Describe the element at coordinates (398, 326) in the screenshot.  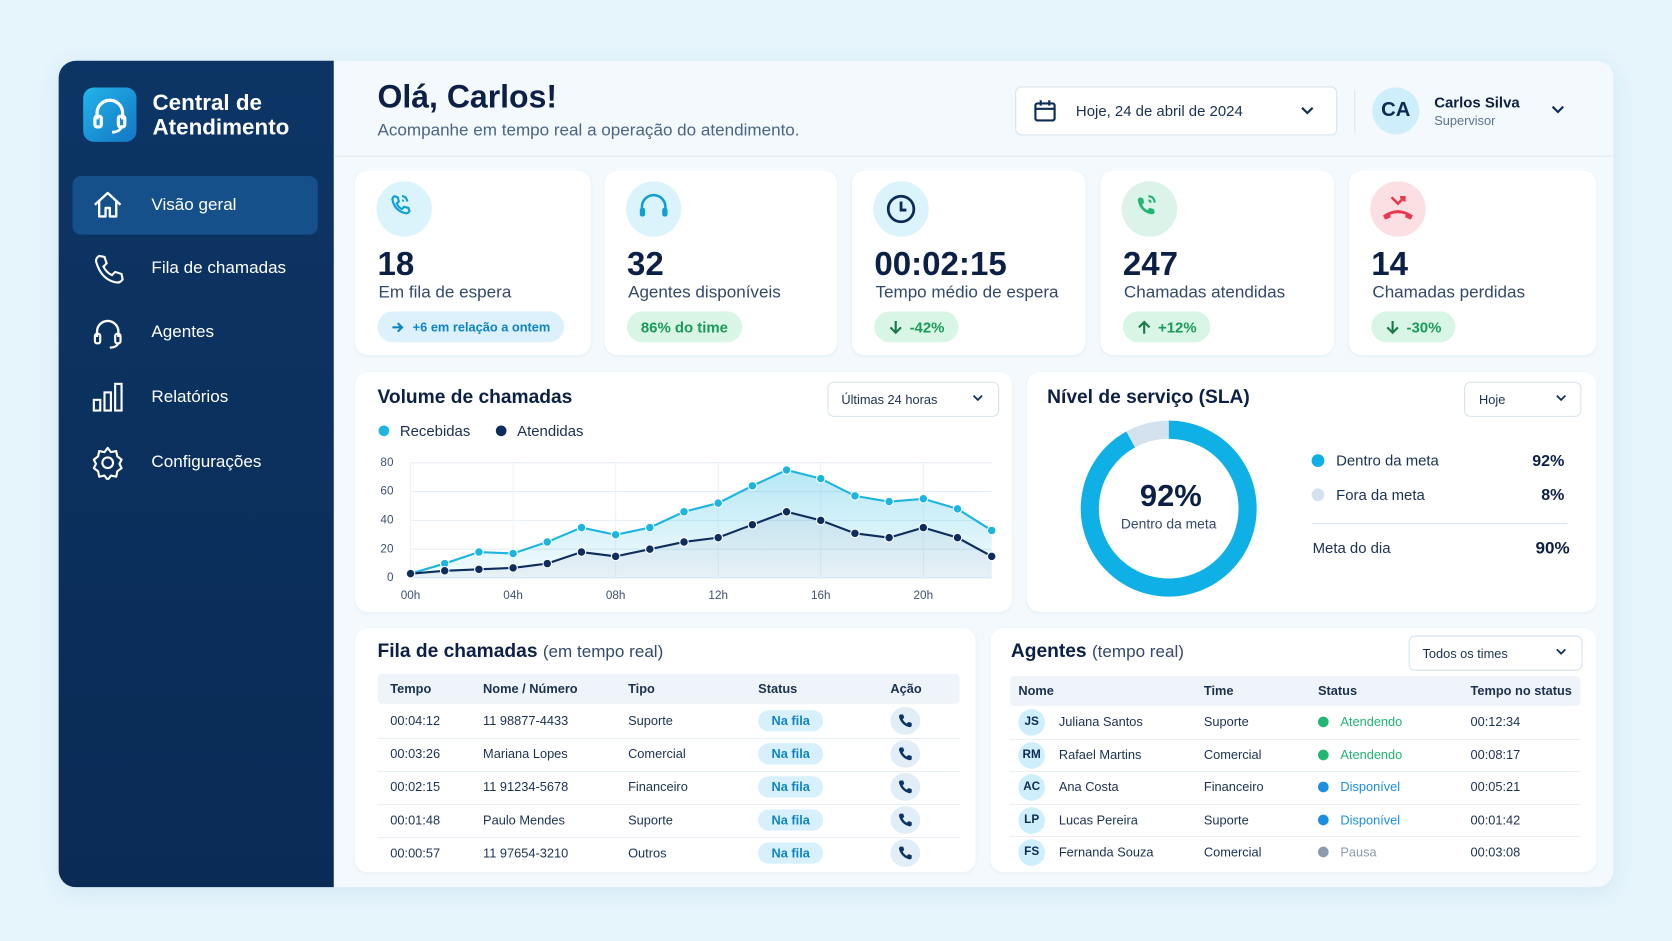
I see `trend-icon` at that location.